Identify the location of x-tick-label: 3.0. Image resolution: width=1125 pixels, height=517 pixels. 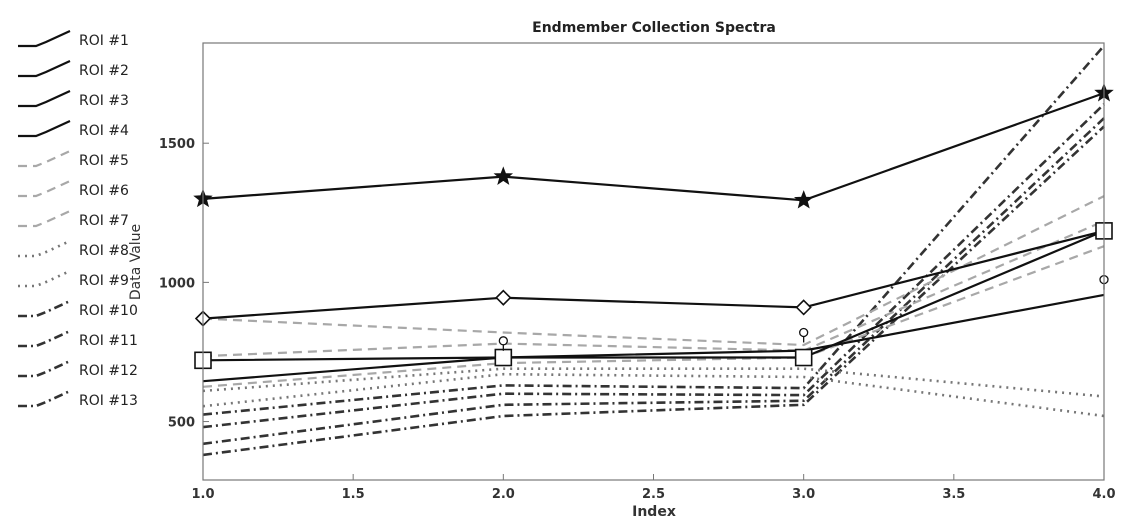
(803, 494).